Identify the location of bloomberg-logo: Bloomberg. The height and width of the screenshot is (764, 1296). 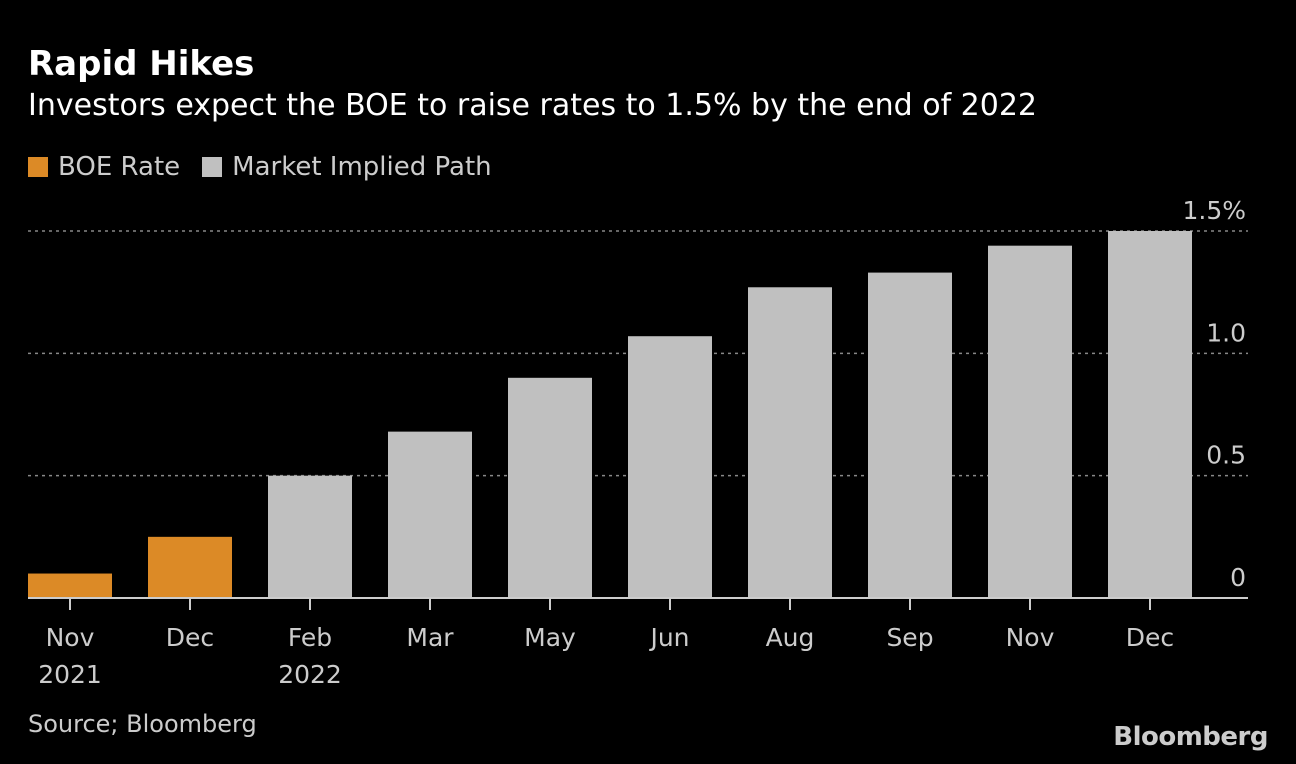
(1190, 737).